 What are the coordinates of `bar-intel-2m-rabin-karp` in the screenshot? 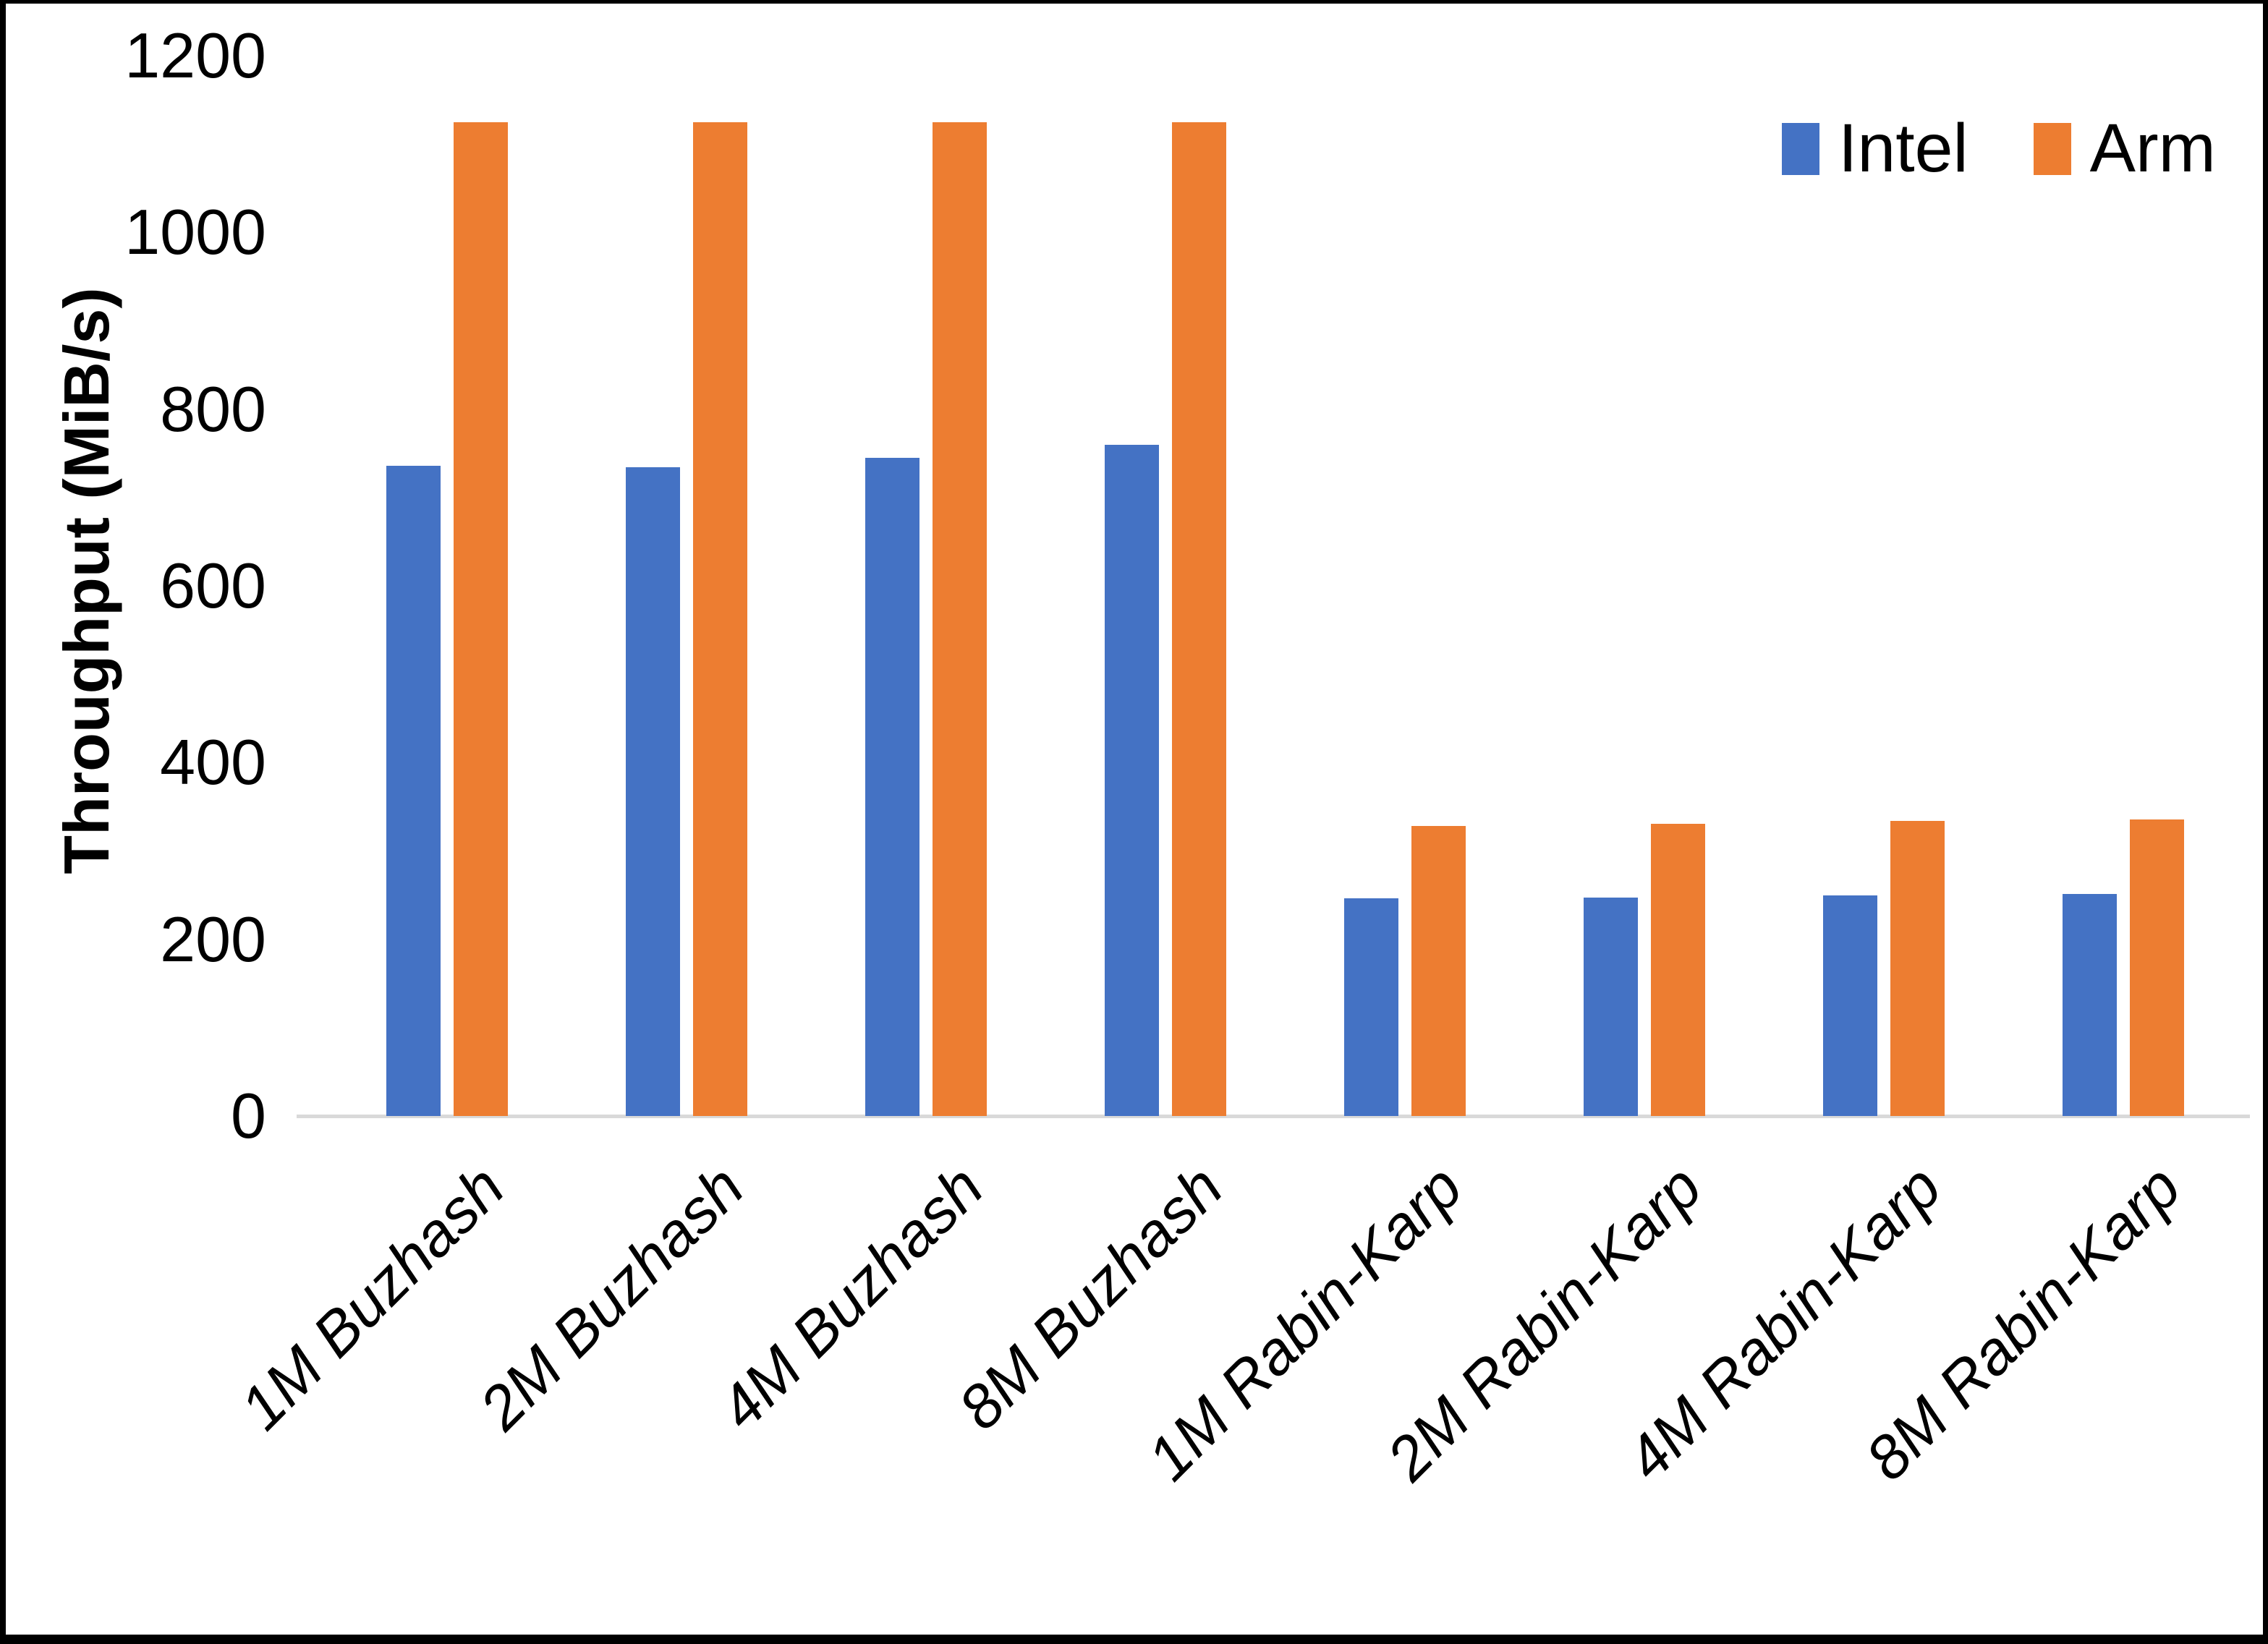 It's located at (1610, 1007).